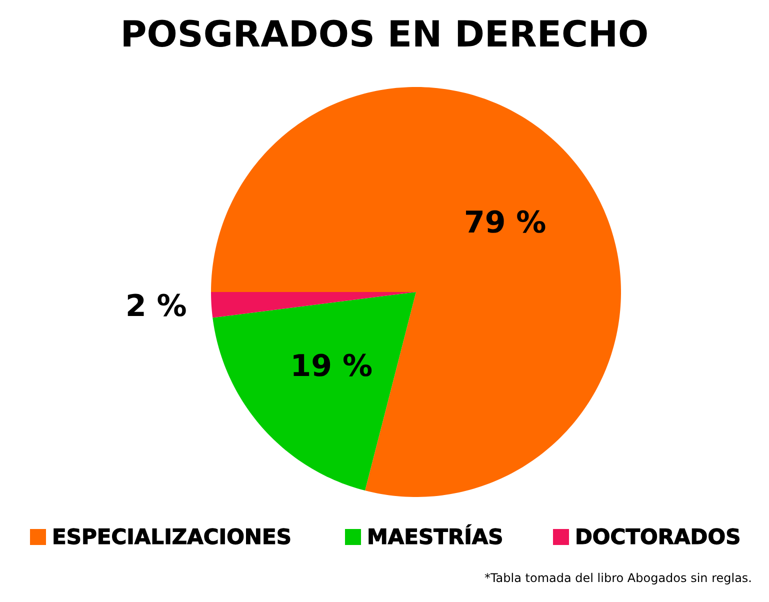  What do you see at coordinates (156, 306) in the screenshot?
I see `data-label: 2 %` at bounding box center [156, 306].